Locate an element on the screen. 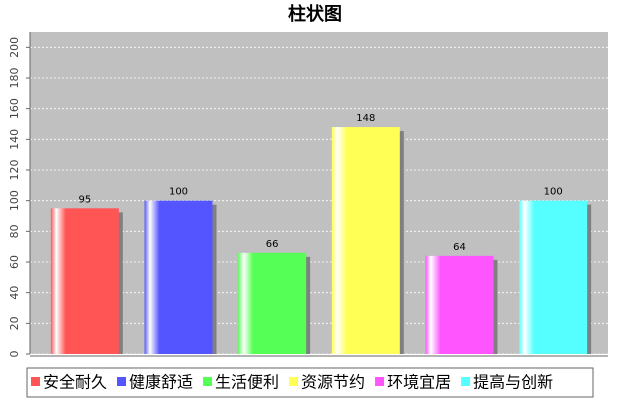  legend-label: 资源节约 is located at coordinates (333, 382).